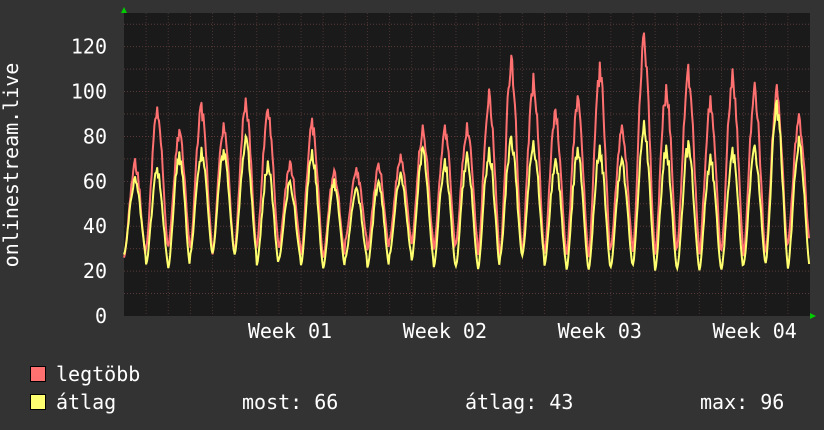 The height and width of the screenshot is (430, 824). I want to click on x-axis-arrow-icon, so click(813, 316).